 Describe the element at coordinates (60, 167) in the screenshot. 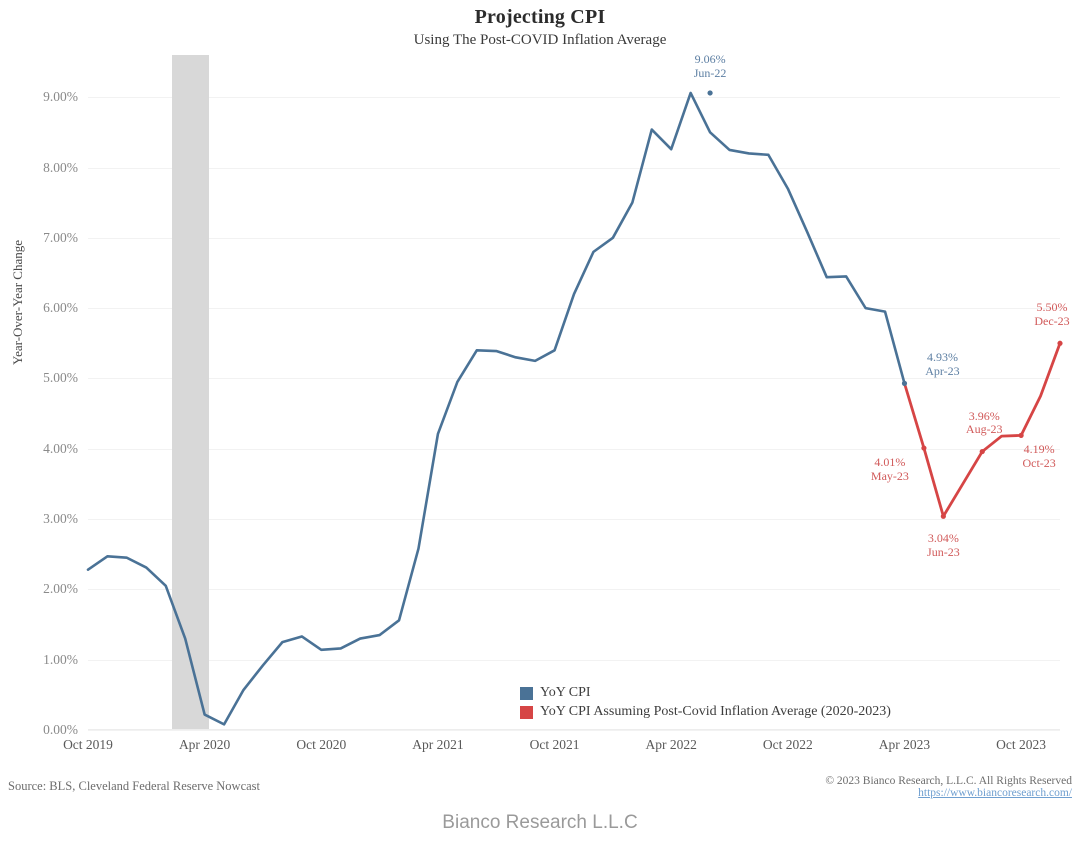

I see `y-tick-label: 8.00%` at that location.